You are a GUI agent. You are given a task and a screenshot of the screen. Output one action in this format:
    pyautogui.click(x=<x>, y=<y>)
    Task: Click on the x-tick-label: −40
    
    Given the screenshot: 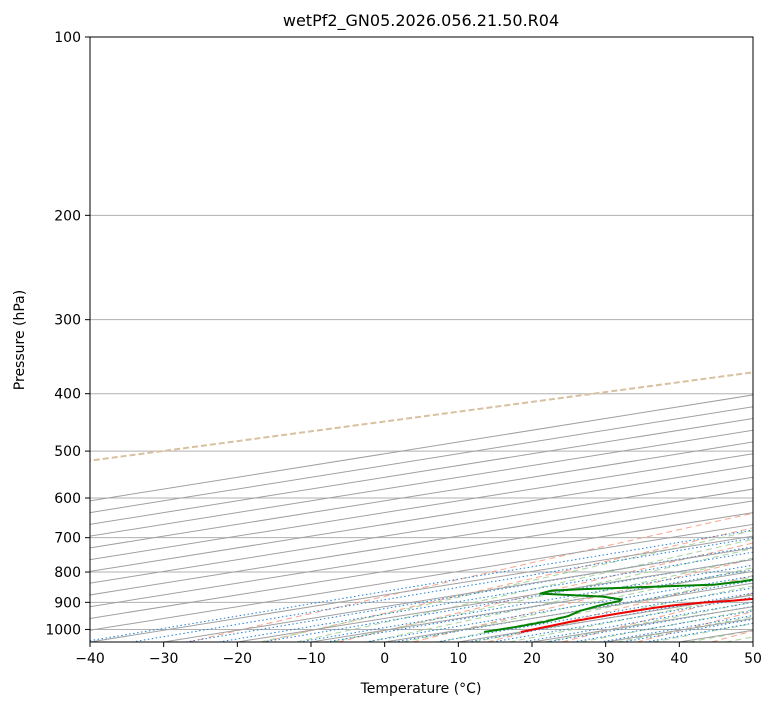 What is the action you would take?
    pyautogui.click(x=90, y=659)
    